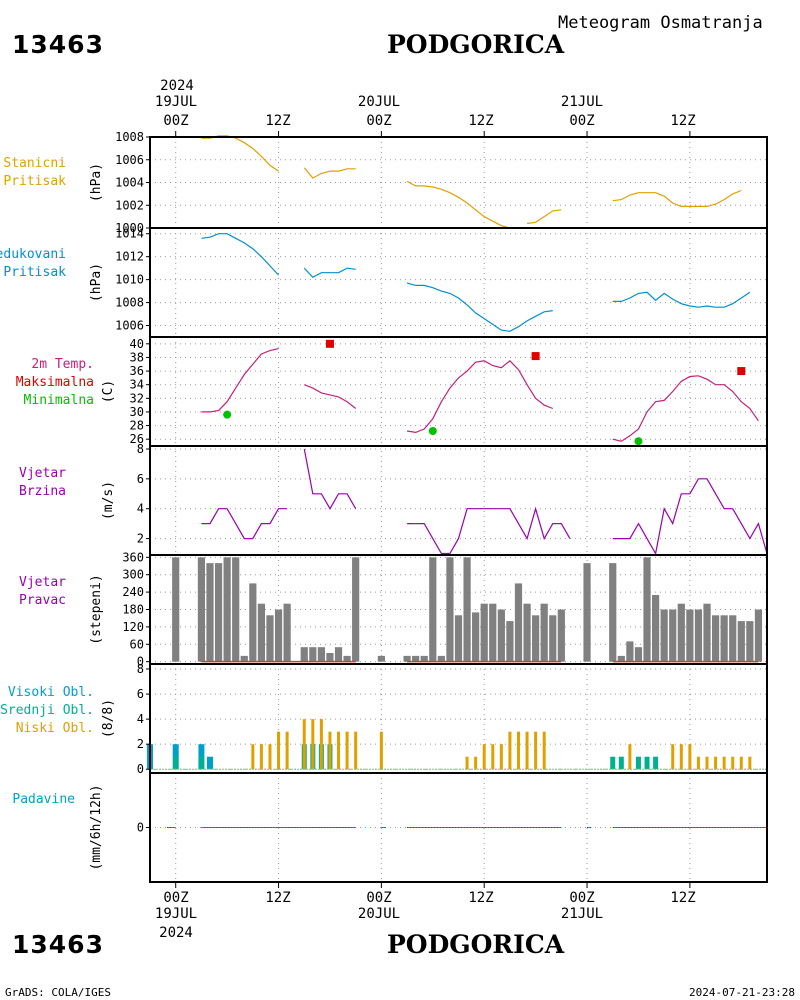 The width and height of the screenshot is (800, 1000). What do you see at coordinates (379, 914) in the screenshot?
I see `bottom-date-label: 20JUL` at bounding box center [379, 914].